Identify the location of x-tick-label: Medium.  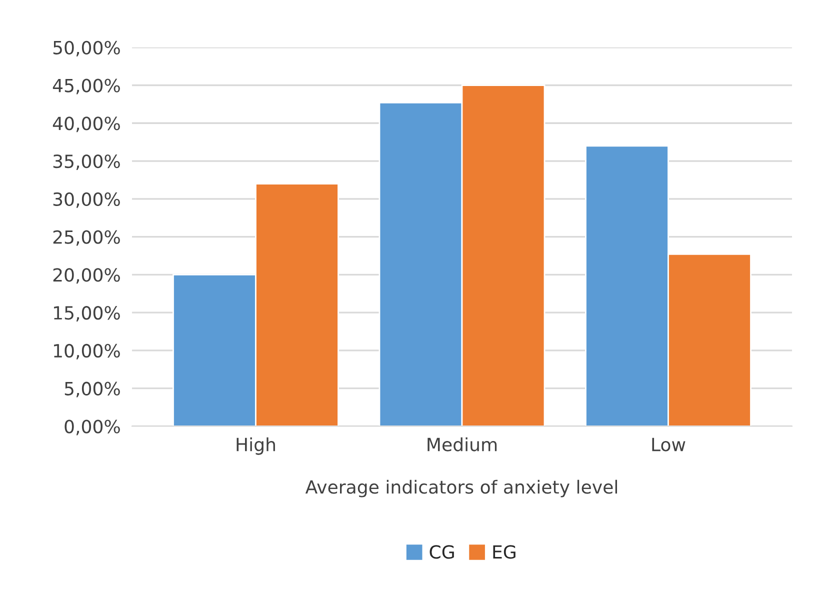
(462, 444).